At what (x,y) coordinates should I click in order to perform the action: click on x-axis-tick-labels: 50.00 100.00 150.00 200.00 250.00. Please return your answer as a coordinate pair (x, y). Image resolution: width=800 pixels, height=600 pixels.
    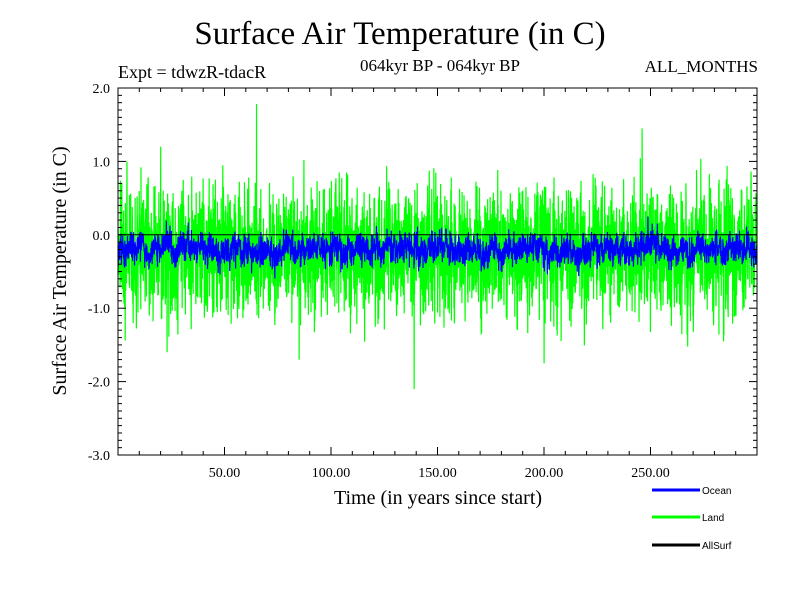
    Looking at the image, I should click on (439, 473).